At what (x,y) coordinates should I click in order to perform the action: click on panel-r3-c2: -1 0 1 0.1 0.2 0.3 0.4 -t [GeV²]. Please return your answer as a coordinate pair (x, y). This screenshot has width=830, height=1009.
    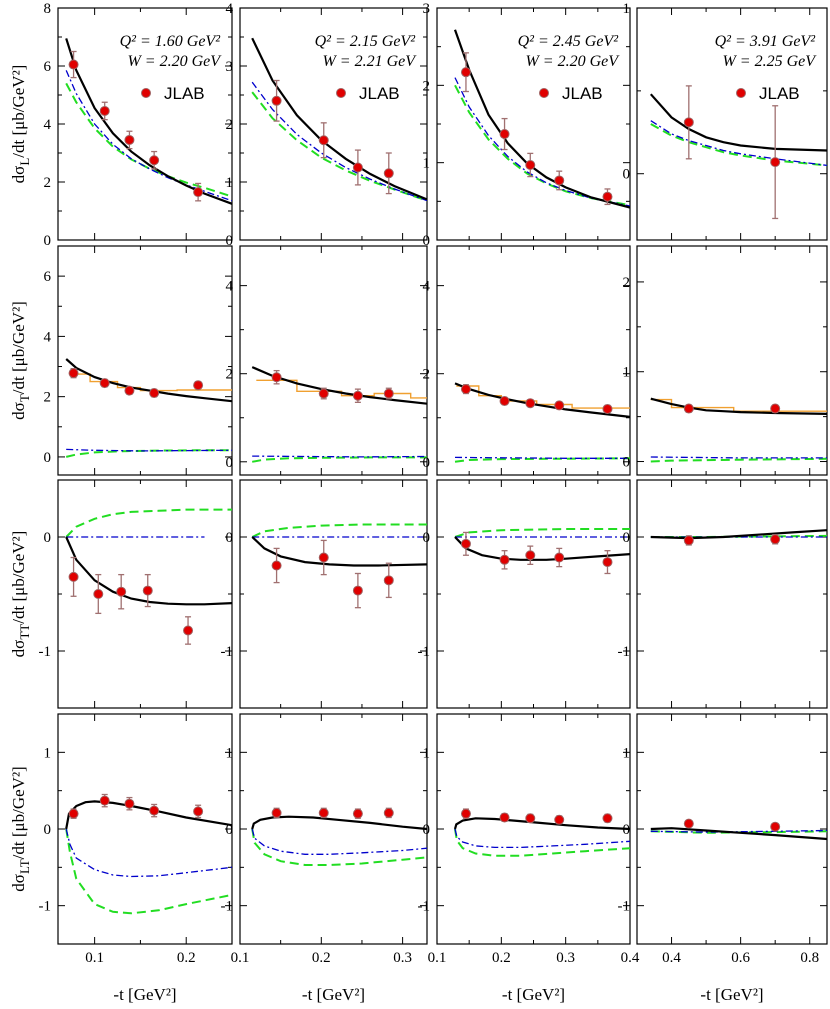
    Looking at the image, I should click on (529, 858).